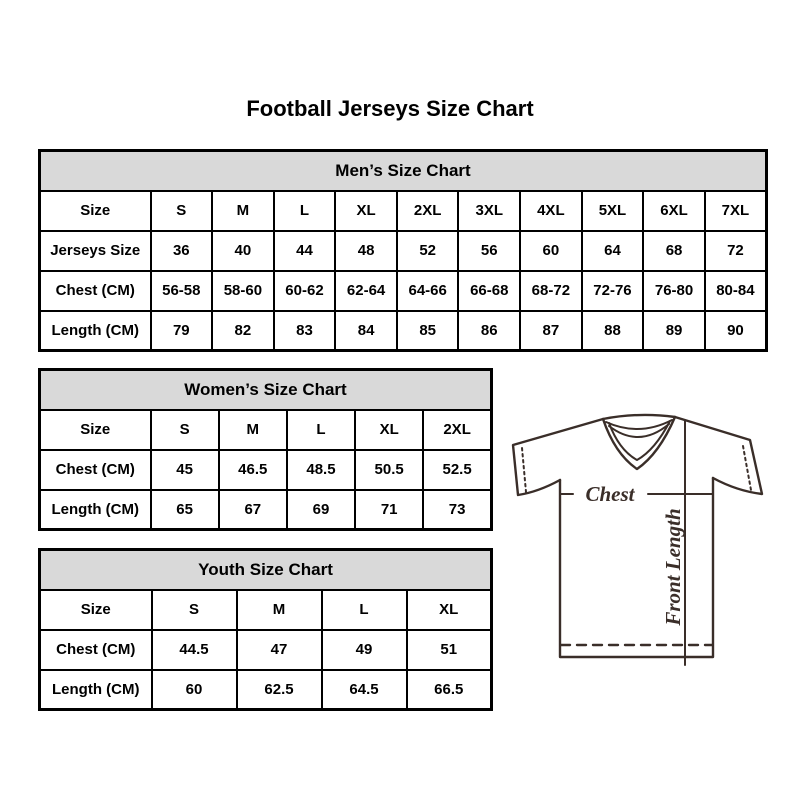  What do you see at coordinates (551, 210) in the screenshot?
I see `value-cell: 4XL` at bounding box center [551, 210].